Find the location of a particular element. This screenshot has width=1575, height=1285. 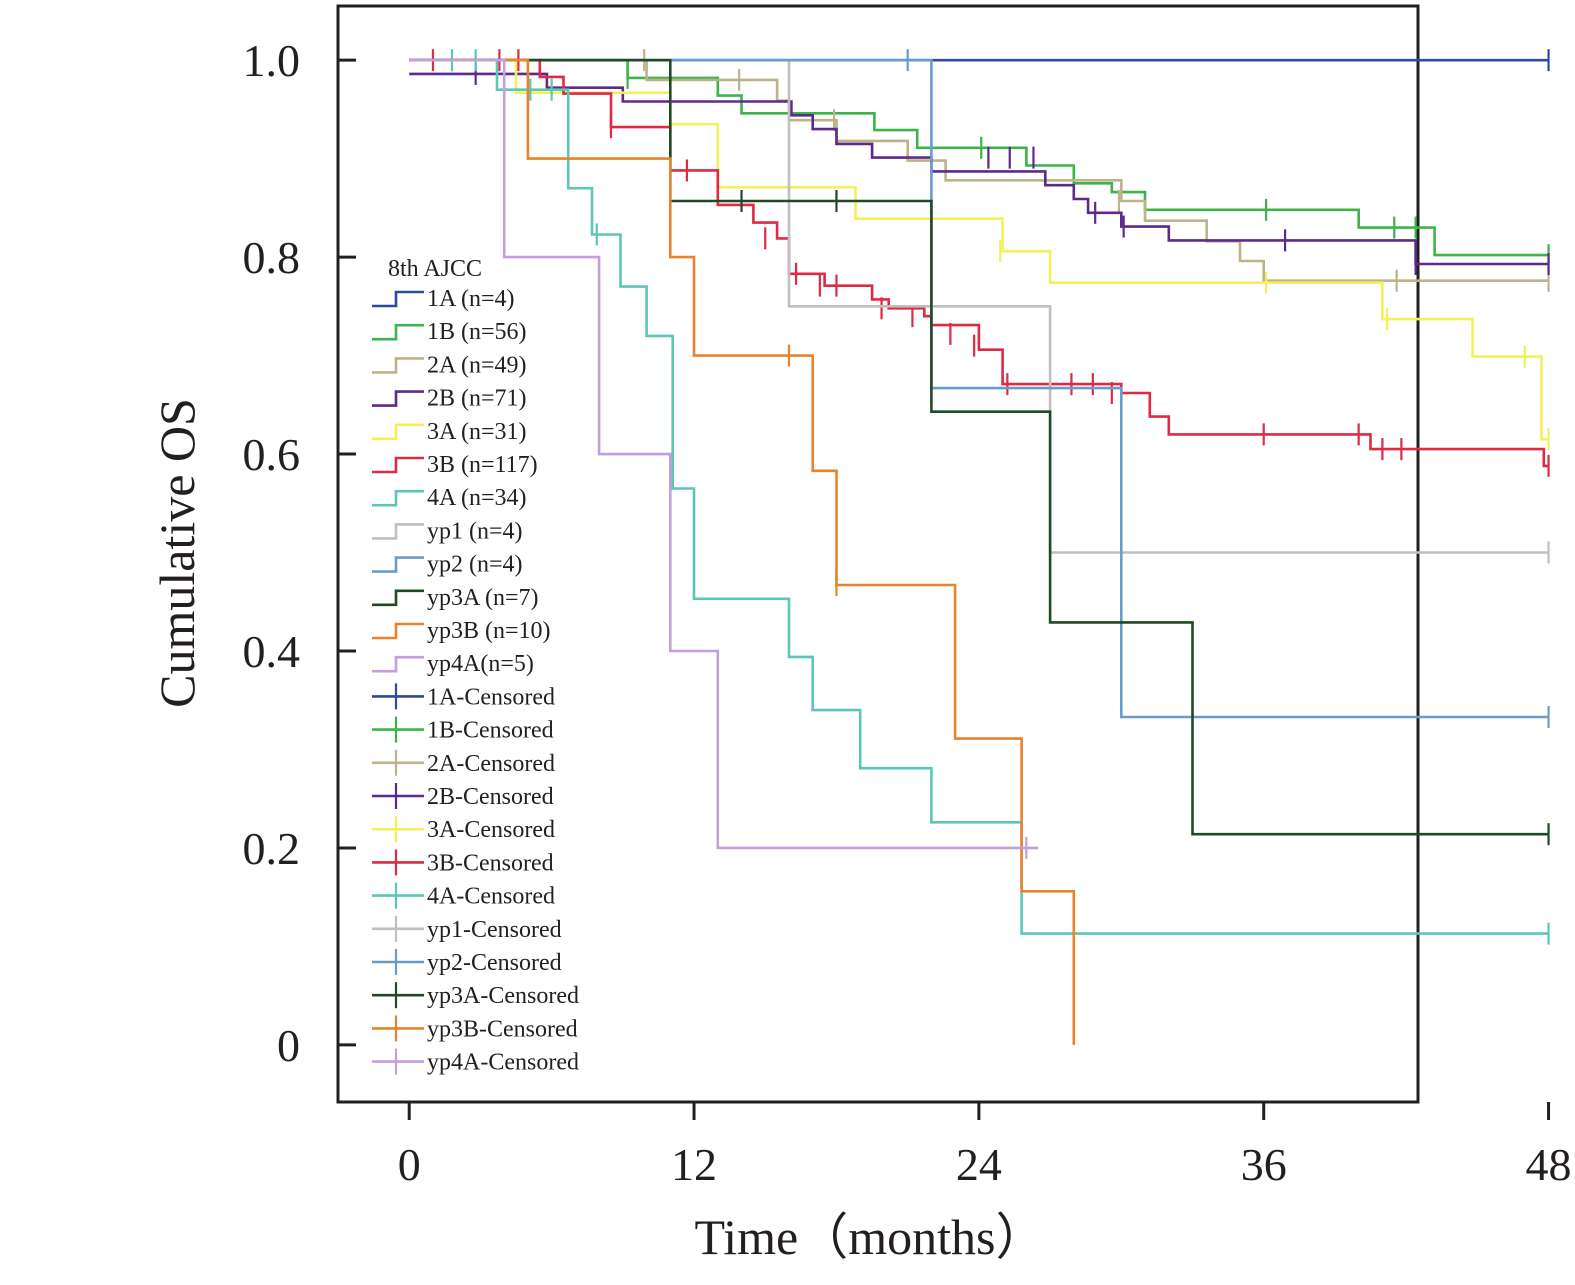

legend-swatch-1A is located at coordinates (398, 299).